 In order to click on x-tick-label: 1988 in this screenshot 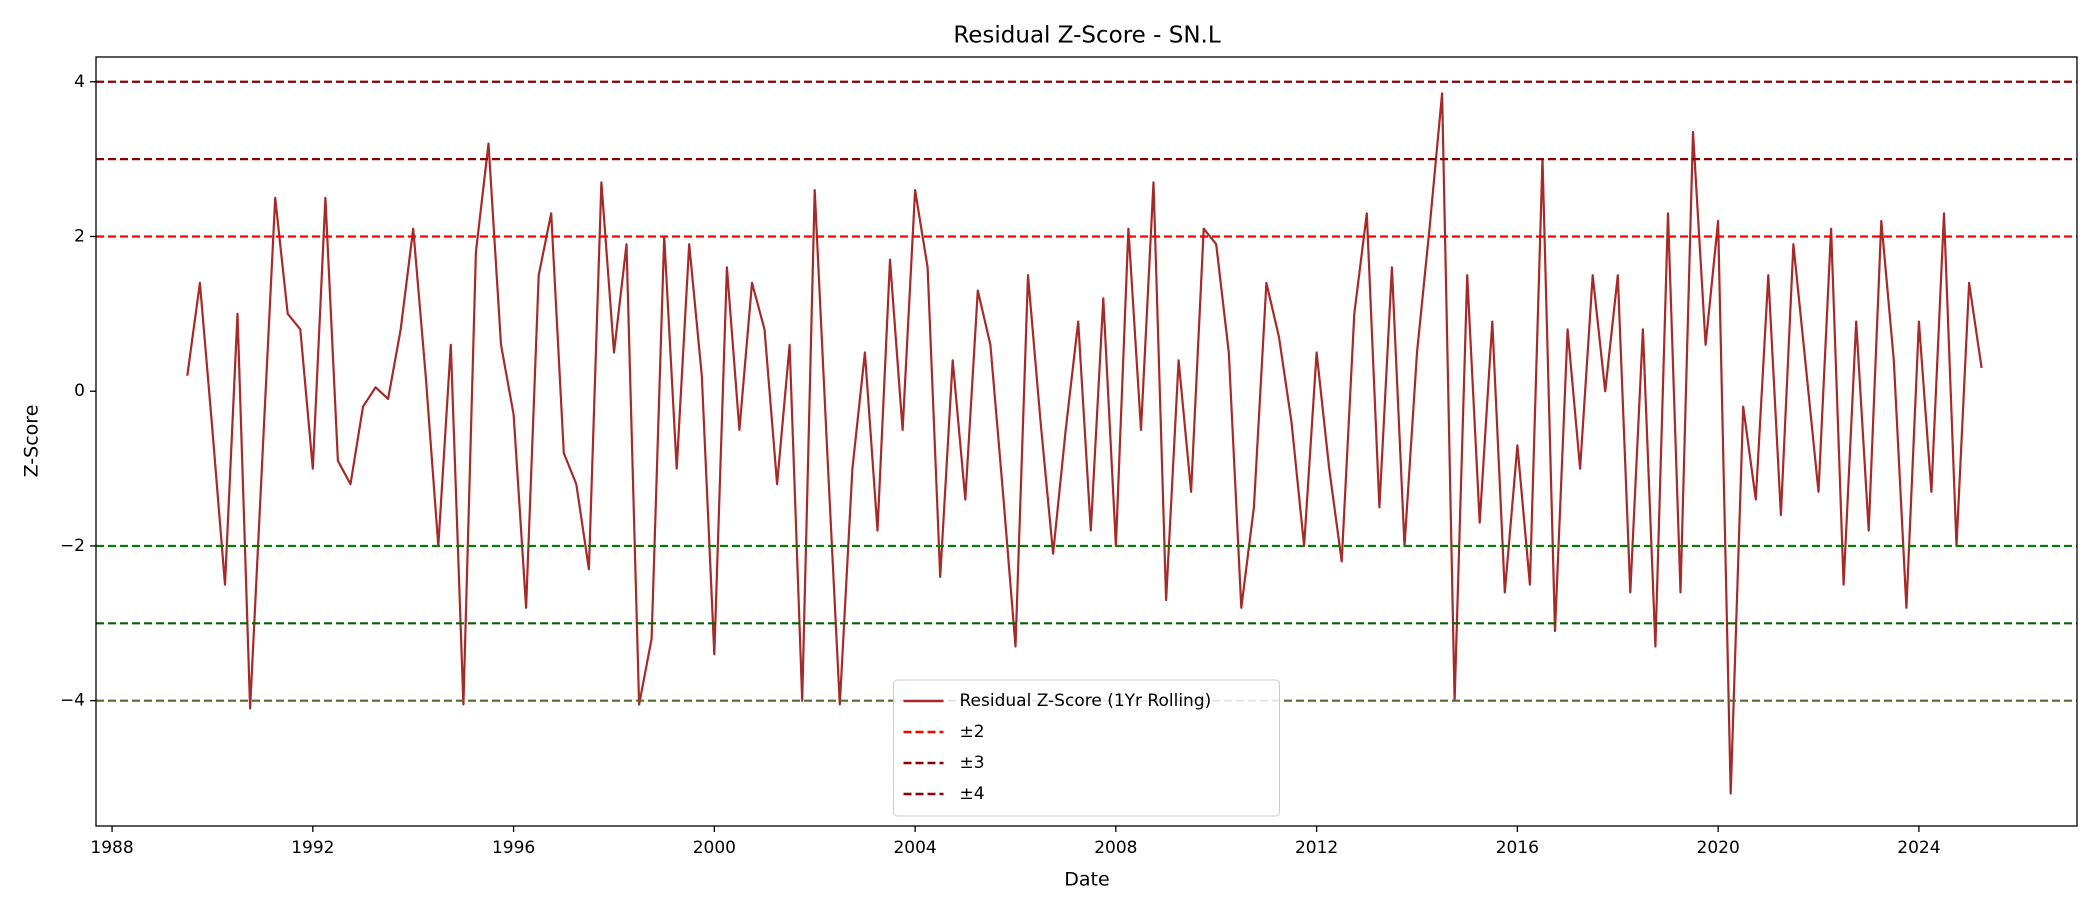, I will do `click(111, 848)`.